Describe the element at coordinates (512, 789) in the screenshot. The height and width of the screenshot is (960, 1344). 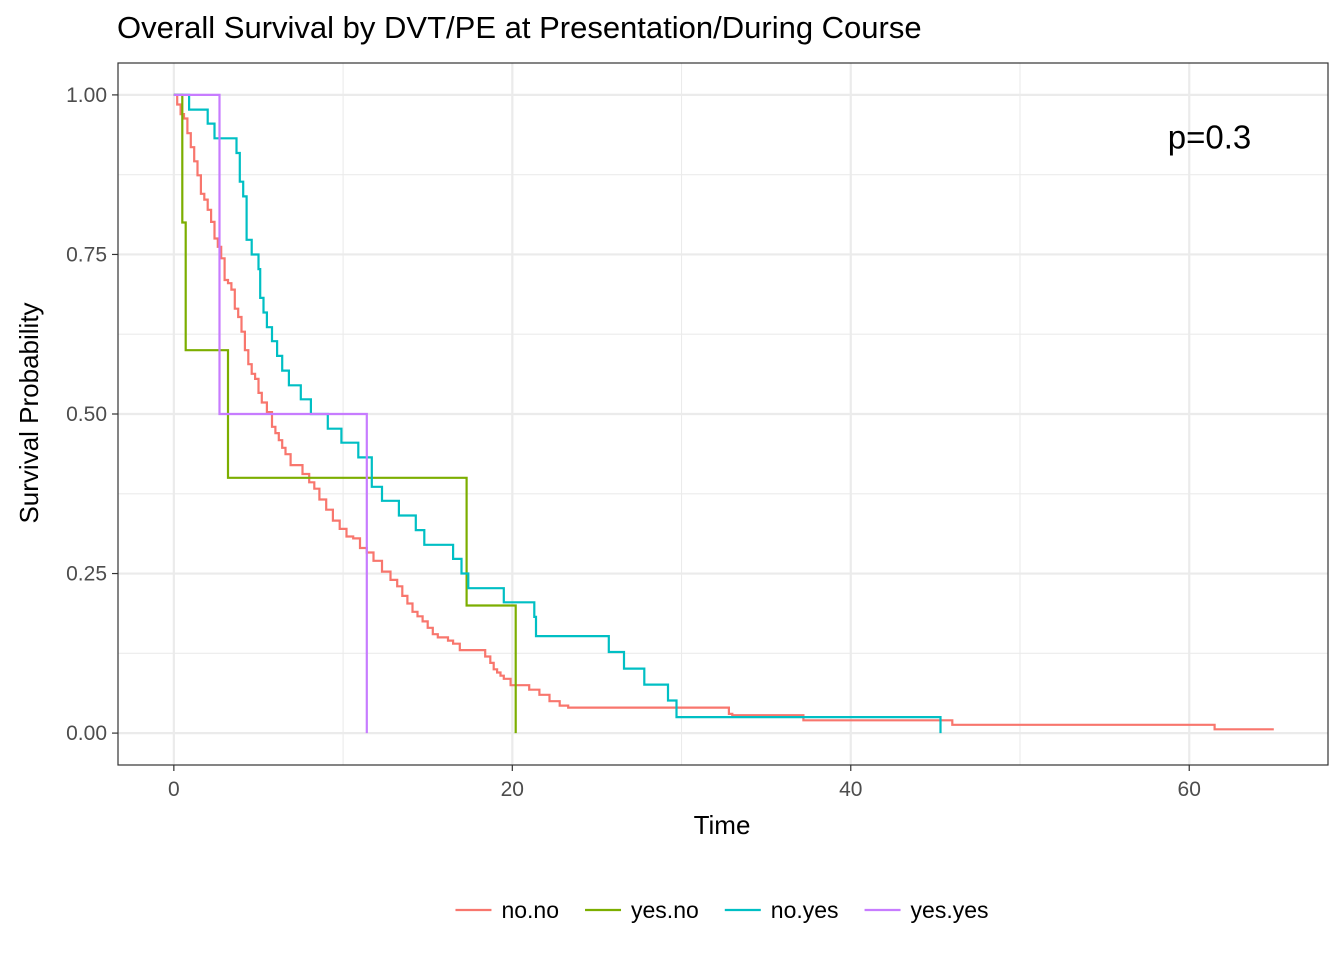
I see `x-tick-label: 20` at that location.